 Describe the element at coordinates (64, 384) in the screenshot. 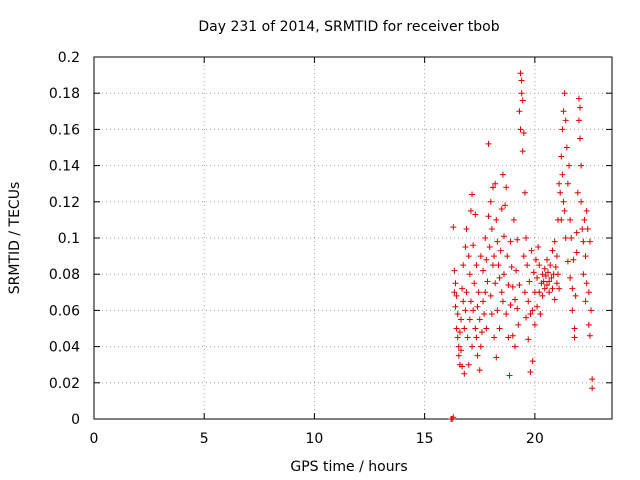

I see `y-tick-label: 0.02` at that location.